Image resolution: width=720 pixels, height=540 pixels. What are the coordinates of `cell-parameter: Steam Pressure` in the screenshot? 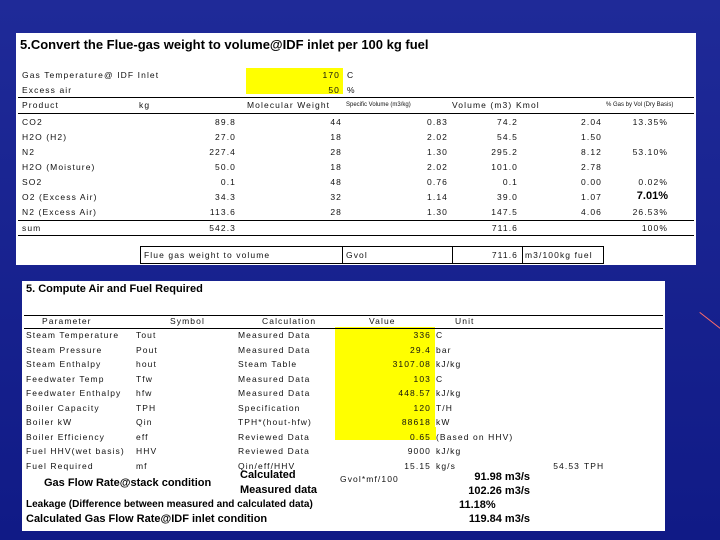 It's located at (64, 349).